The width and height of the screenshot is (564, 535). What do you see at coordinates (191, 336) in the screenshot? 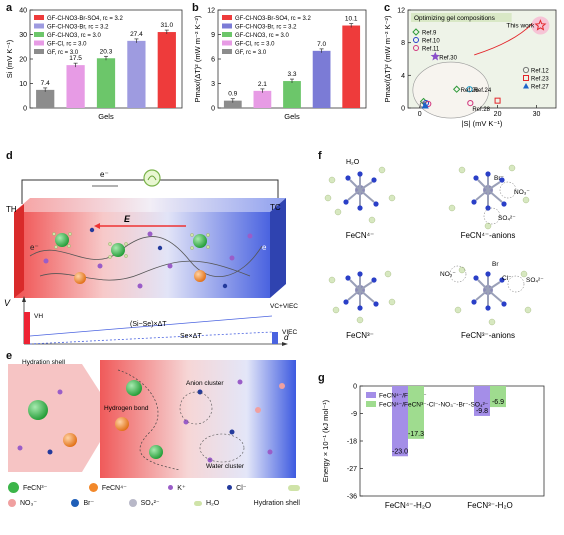
I see `equation-2: Se×ΔT` at bounding box center [191, 336].